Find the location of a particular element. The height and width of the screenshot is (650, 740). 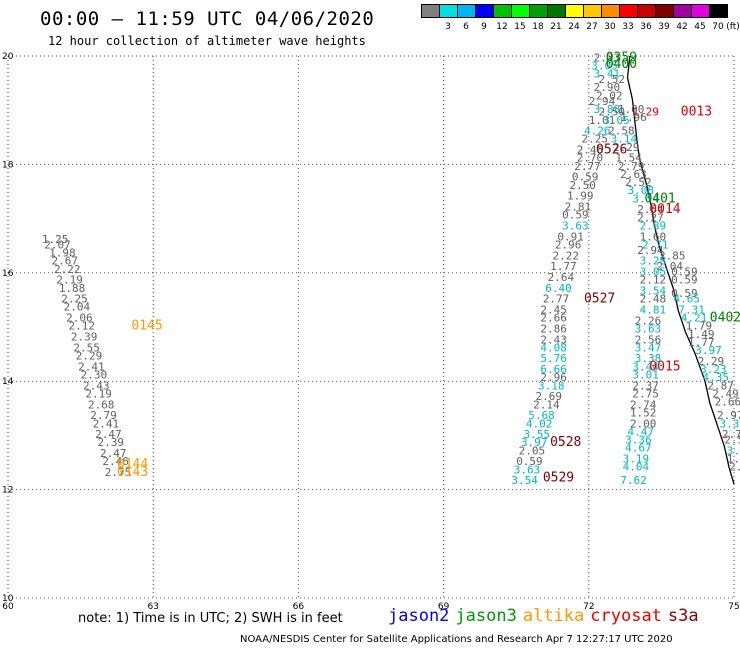

legend-jason3: jason3 is located at coordinates (486, 616).